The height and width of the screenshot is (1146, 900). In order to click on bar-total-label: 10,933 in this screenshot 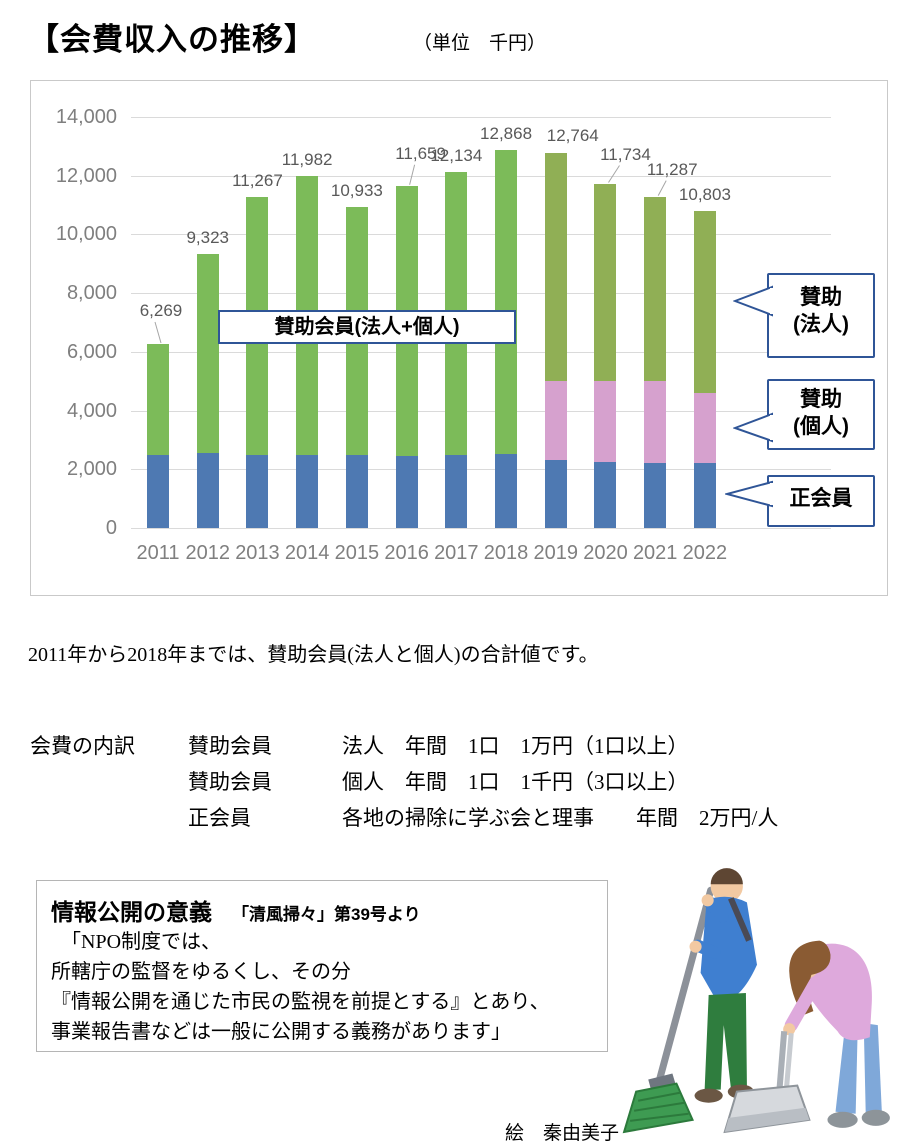, I will do `click(356, 191)`.